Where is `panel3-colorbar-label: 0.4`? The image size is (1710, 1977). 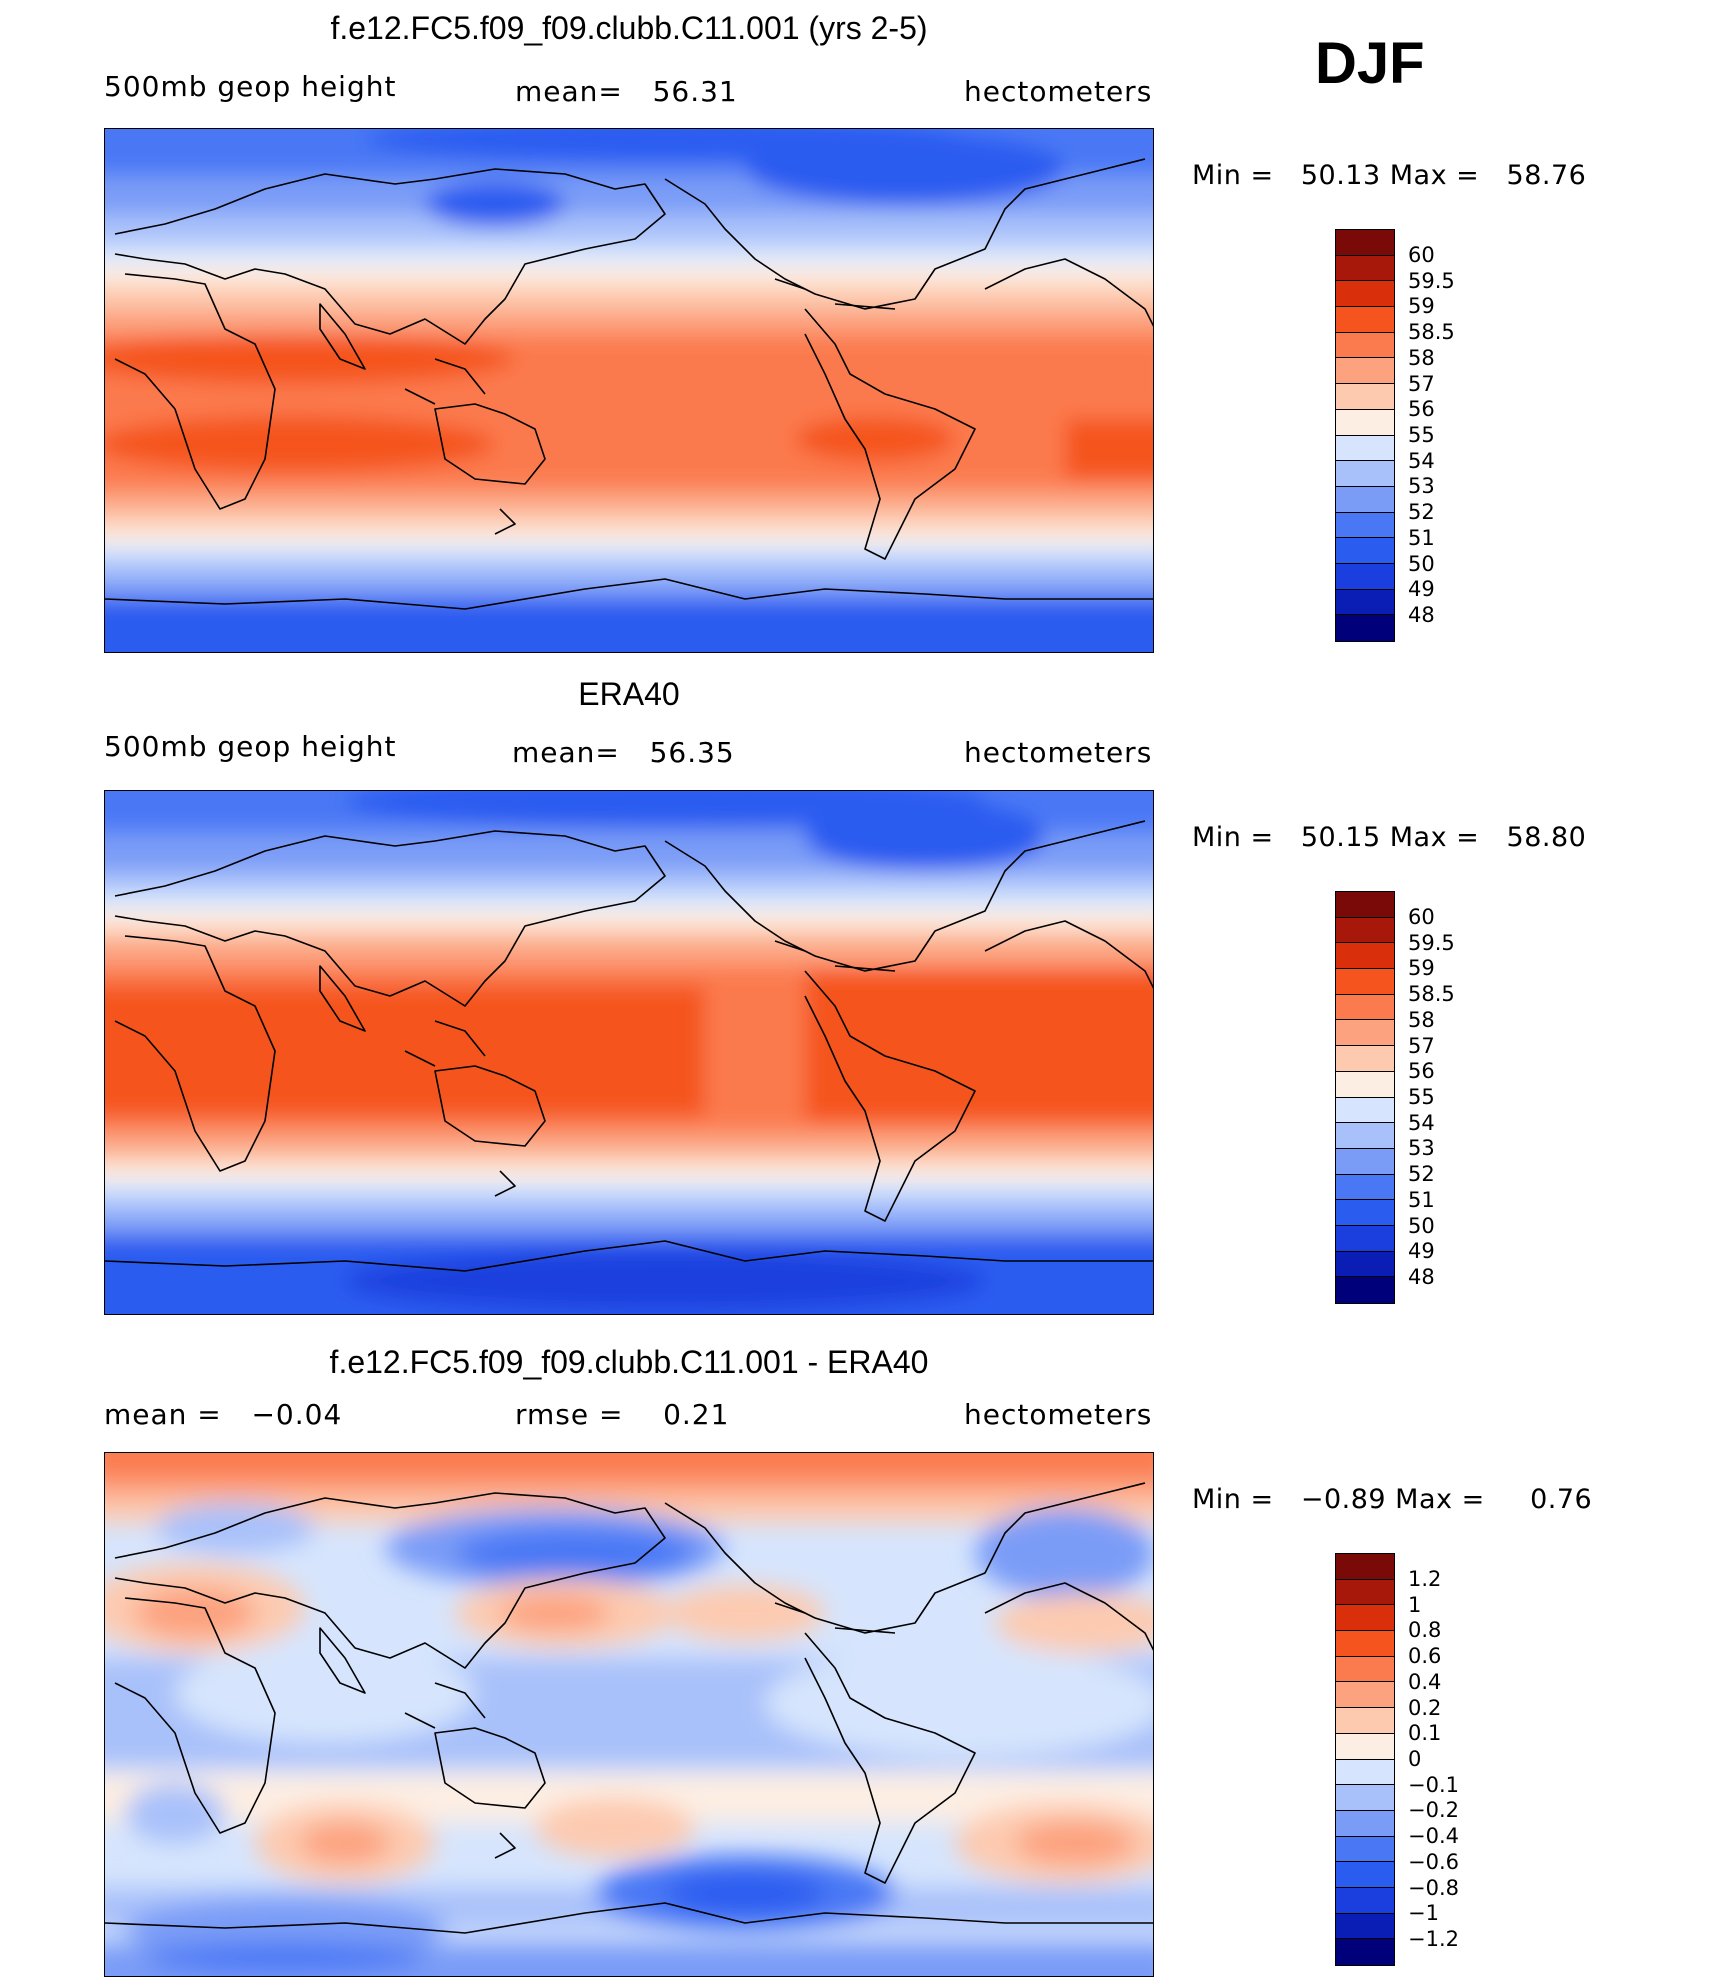 panel3-colorbar-label: 0.4 is located at coordinates (1425, 1682).